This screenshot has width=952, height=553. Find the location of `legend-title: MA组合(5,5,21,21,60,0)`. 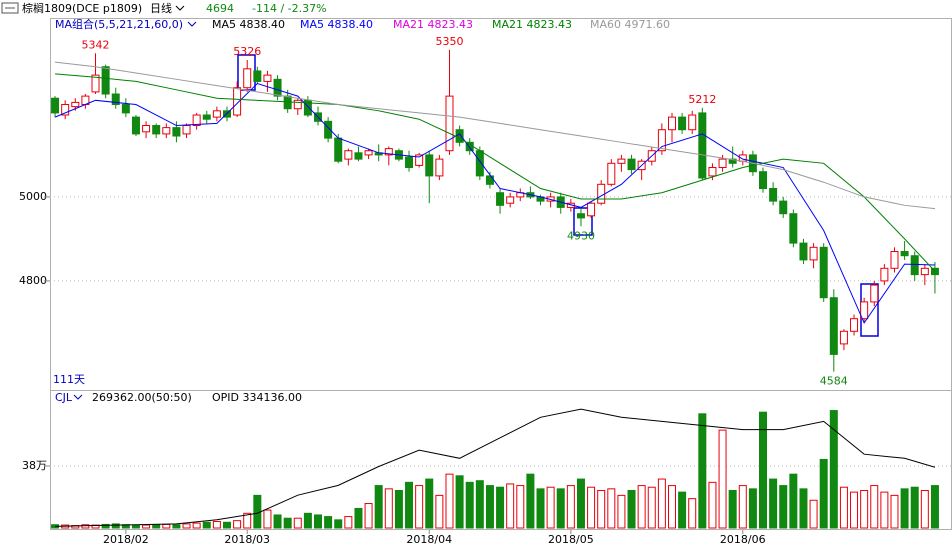

legend-title: MA组合(5,5,21,21,60,0) is located at coordinates (119, 24).